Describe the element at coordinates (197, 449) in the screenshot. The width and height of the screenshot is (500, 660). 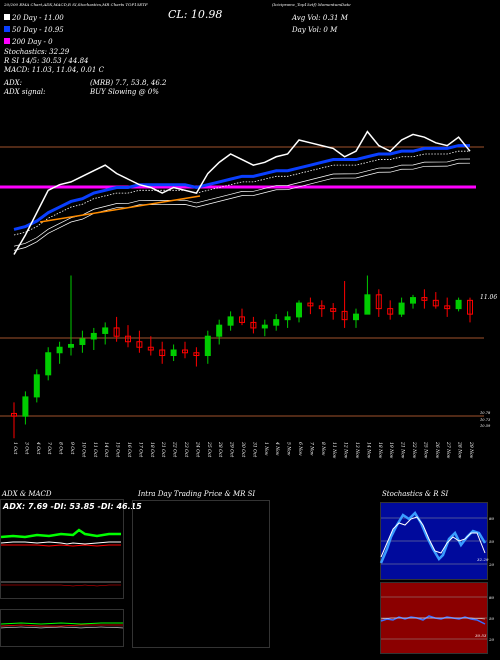
I see `date-tick-label: 24 Oct` at that location.